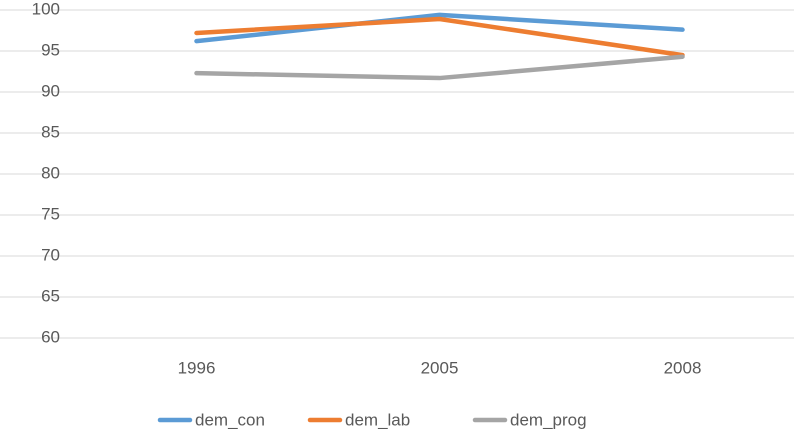 Image resolution: width=794 pixels, height=431 pixels. Describe the element at coordinates (197, 367) in the screenshot. I see `x-tick-label: 1996` at that location.